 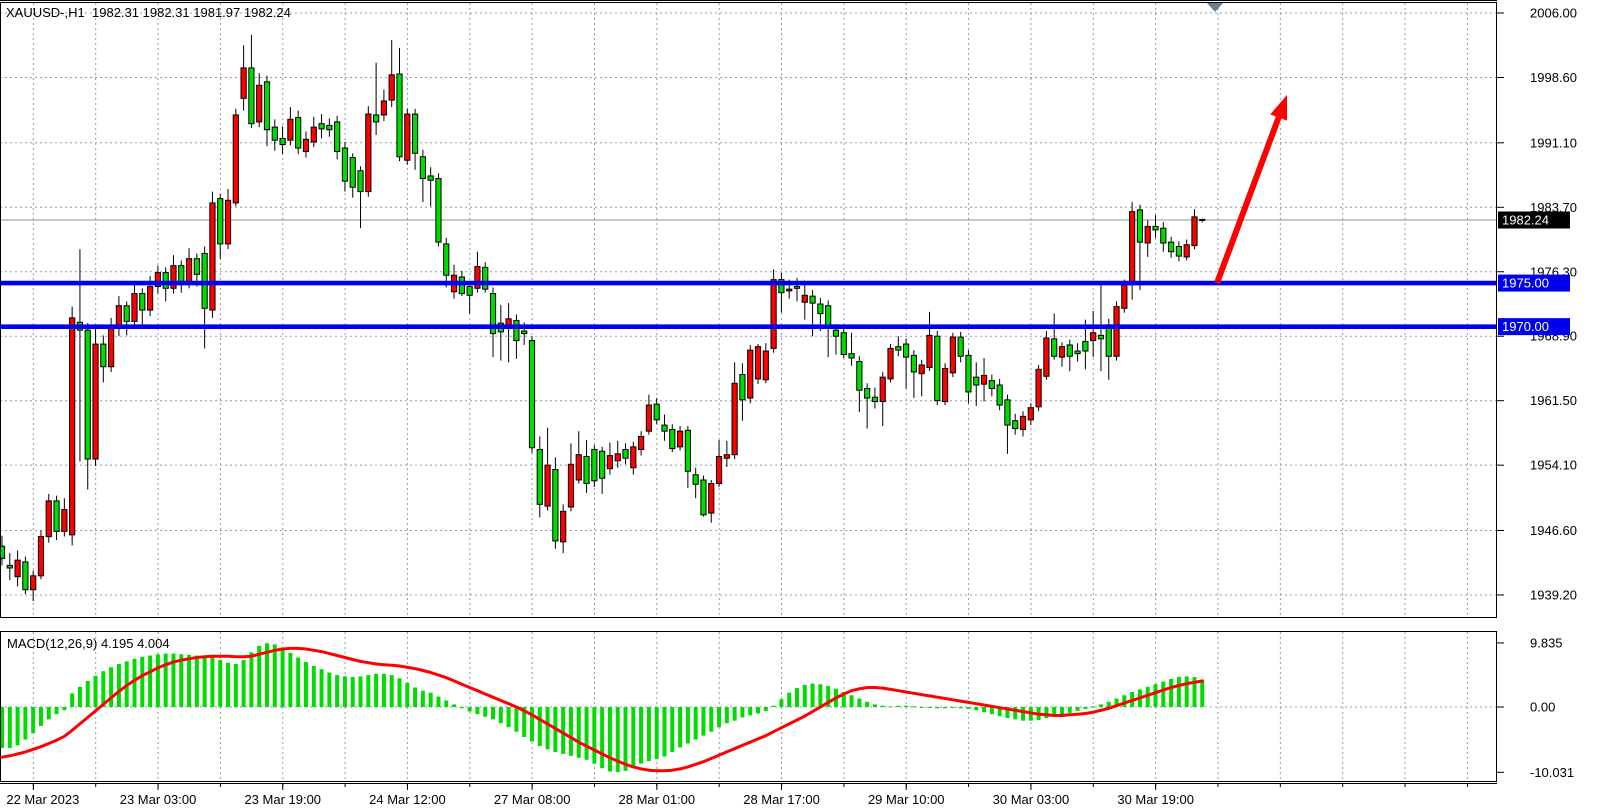 What do you see at coordinates (748, 304) in the screenshot?
I see `support-lines` at bounding box center [748, 304].